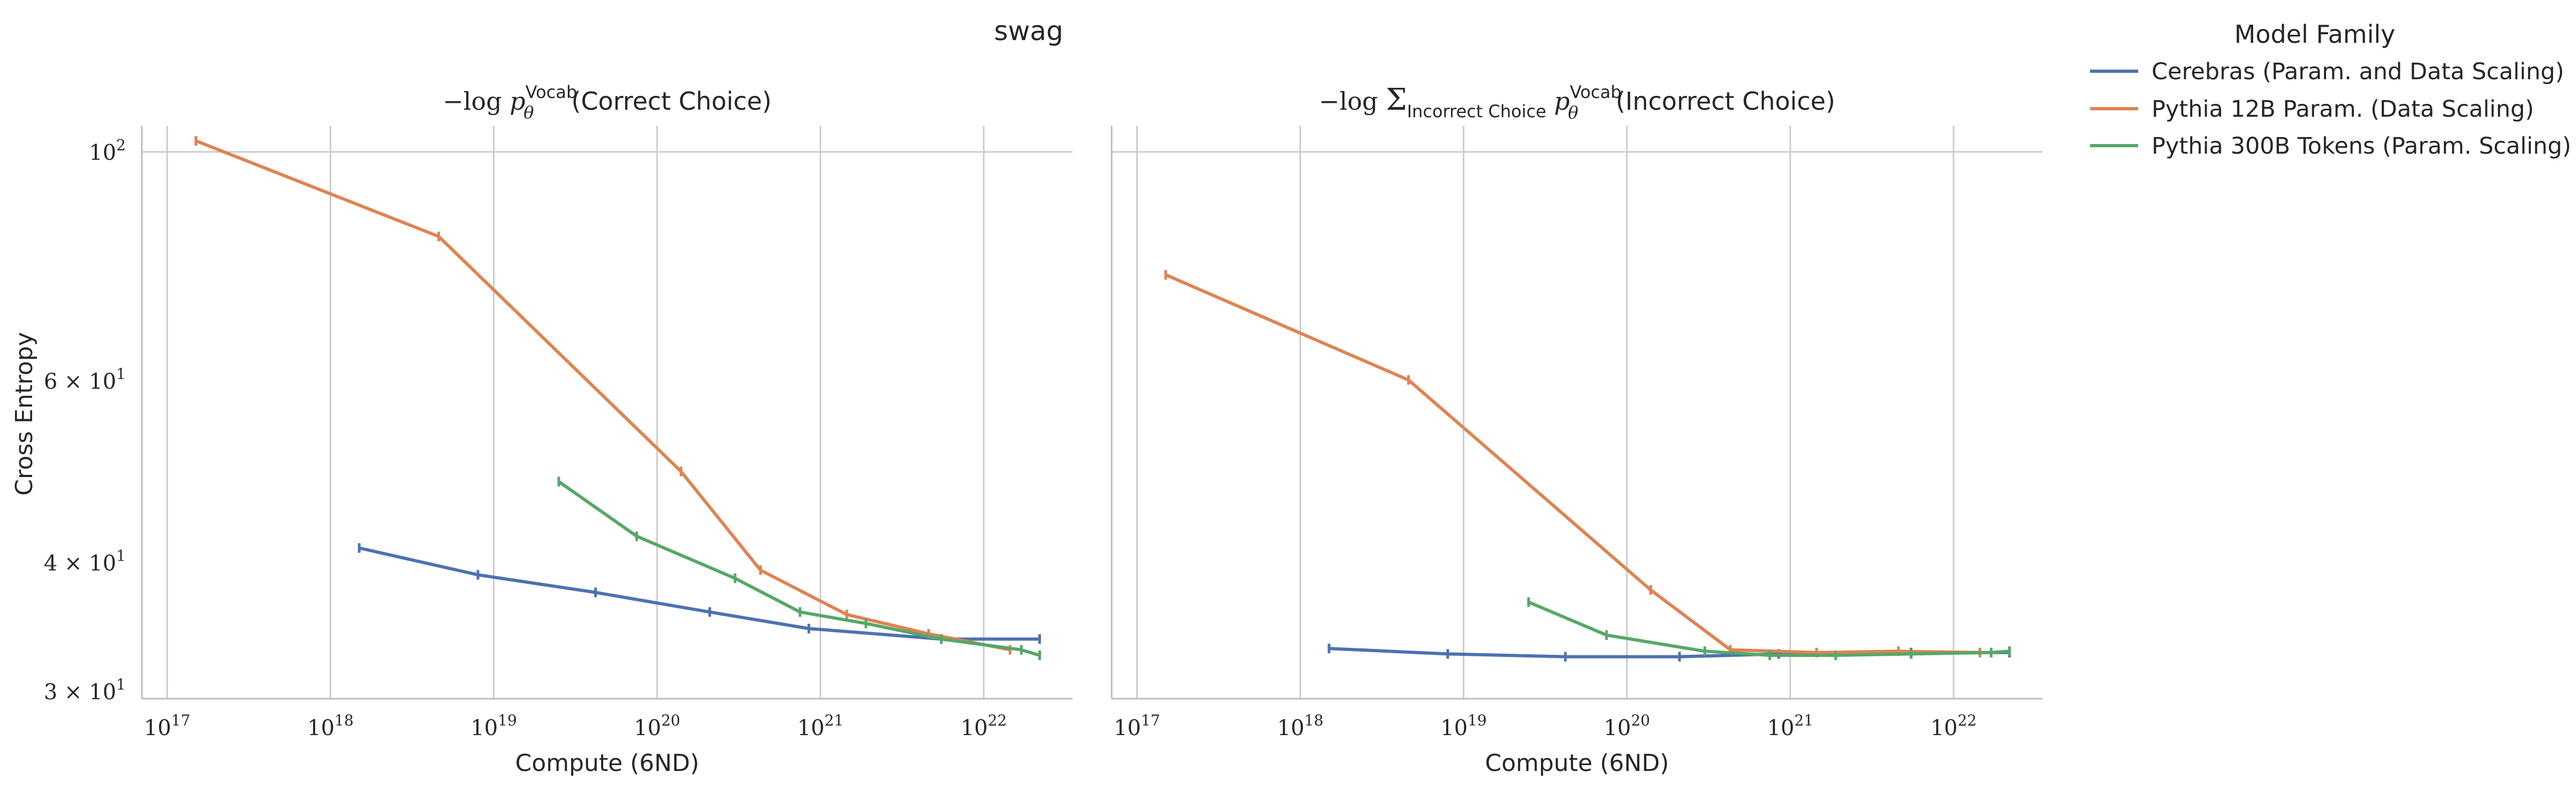 The height and width of the screenshot is (794, 2576). What do you see at coordinates (2315, 34) in the screenshot?
I see `legend-title: Model Family` at bounding box center [2315, 34].